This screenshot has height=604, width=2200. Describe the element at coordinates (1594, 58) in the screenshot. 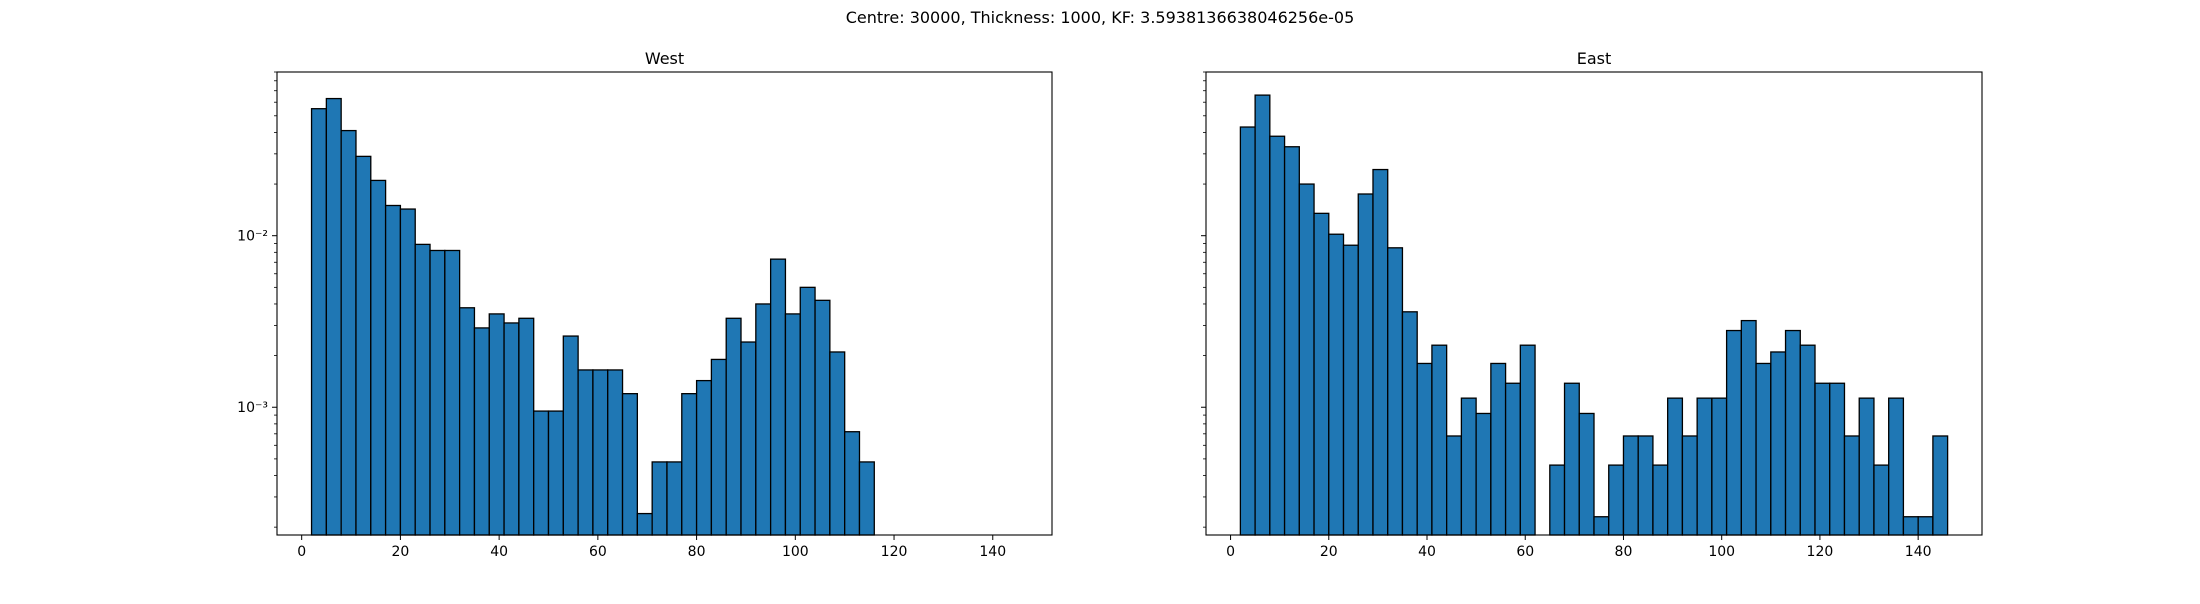

I see `subplot-title: East` at that location.